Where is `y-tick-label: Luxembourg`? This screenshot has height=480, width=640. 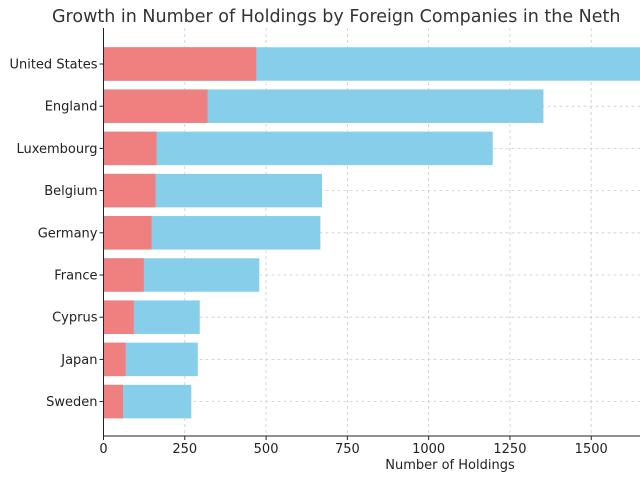 y-tick-label: Luxembourg is located at coordinates (56, 149).